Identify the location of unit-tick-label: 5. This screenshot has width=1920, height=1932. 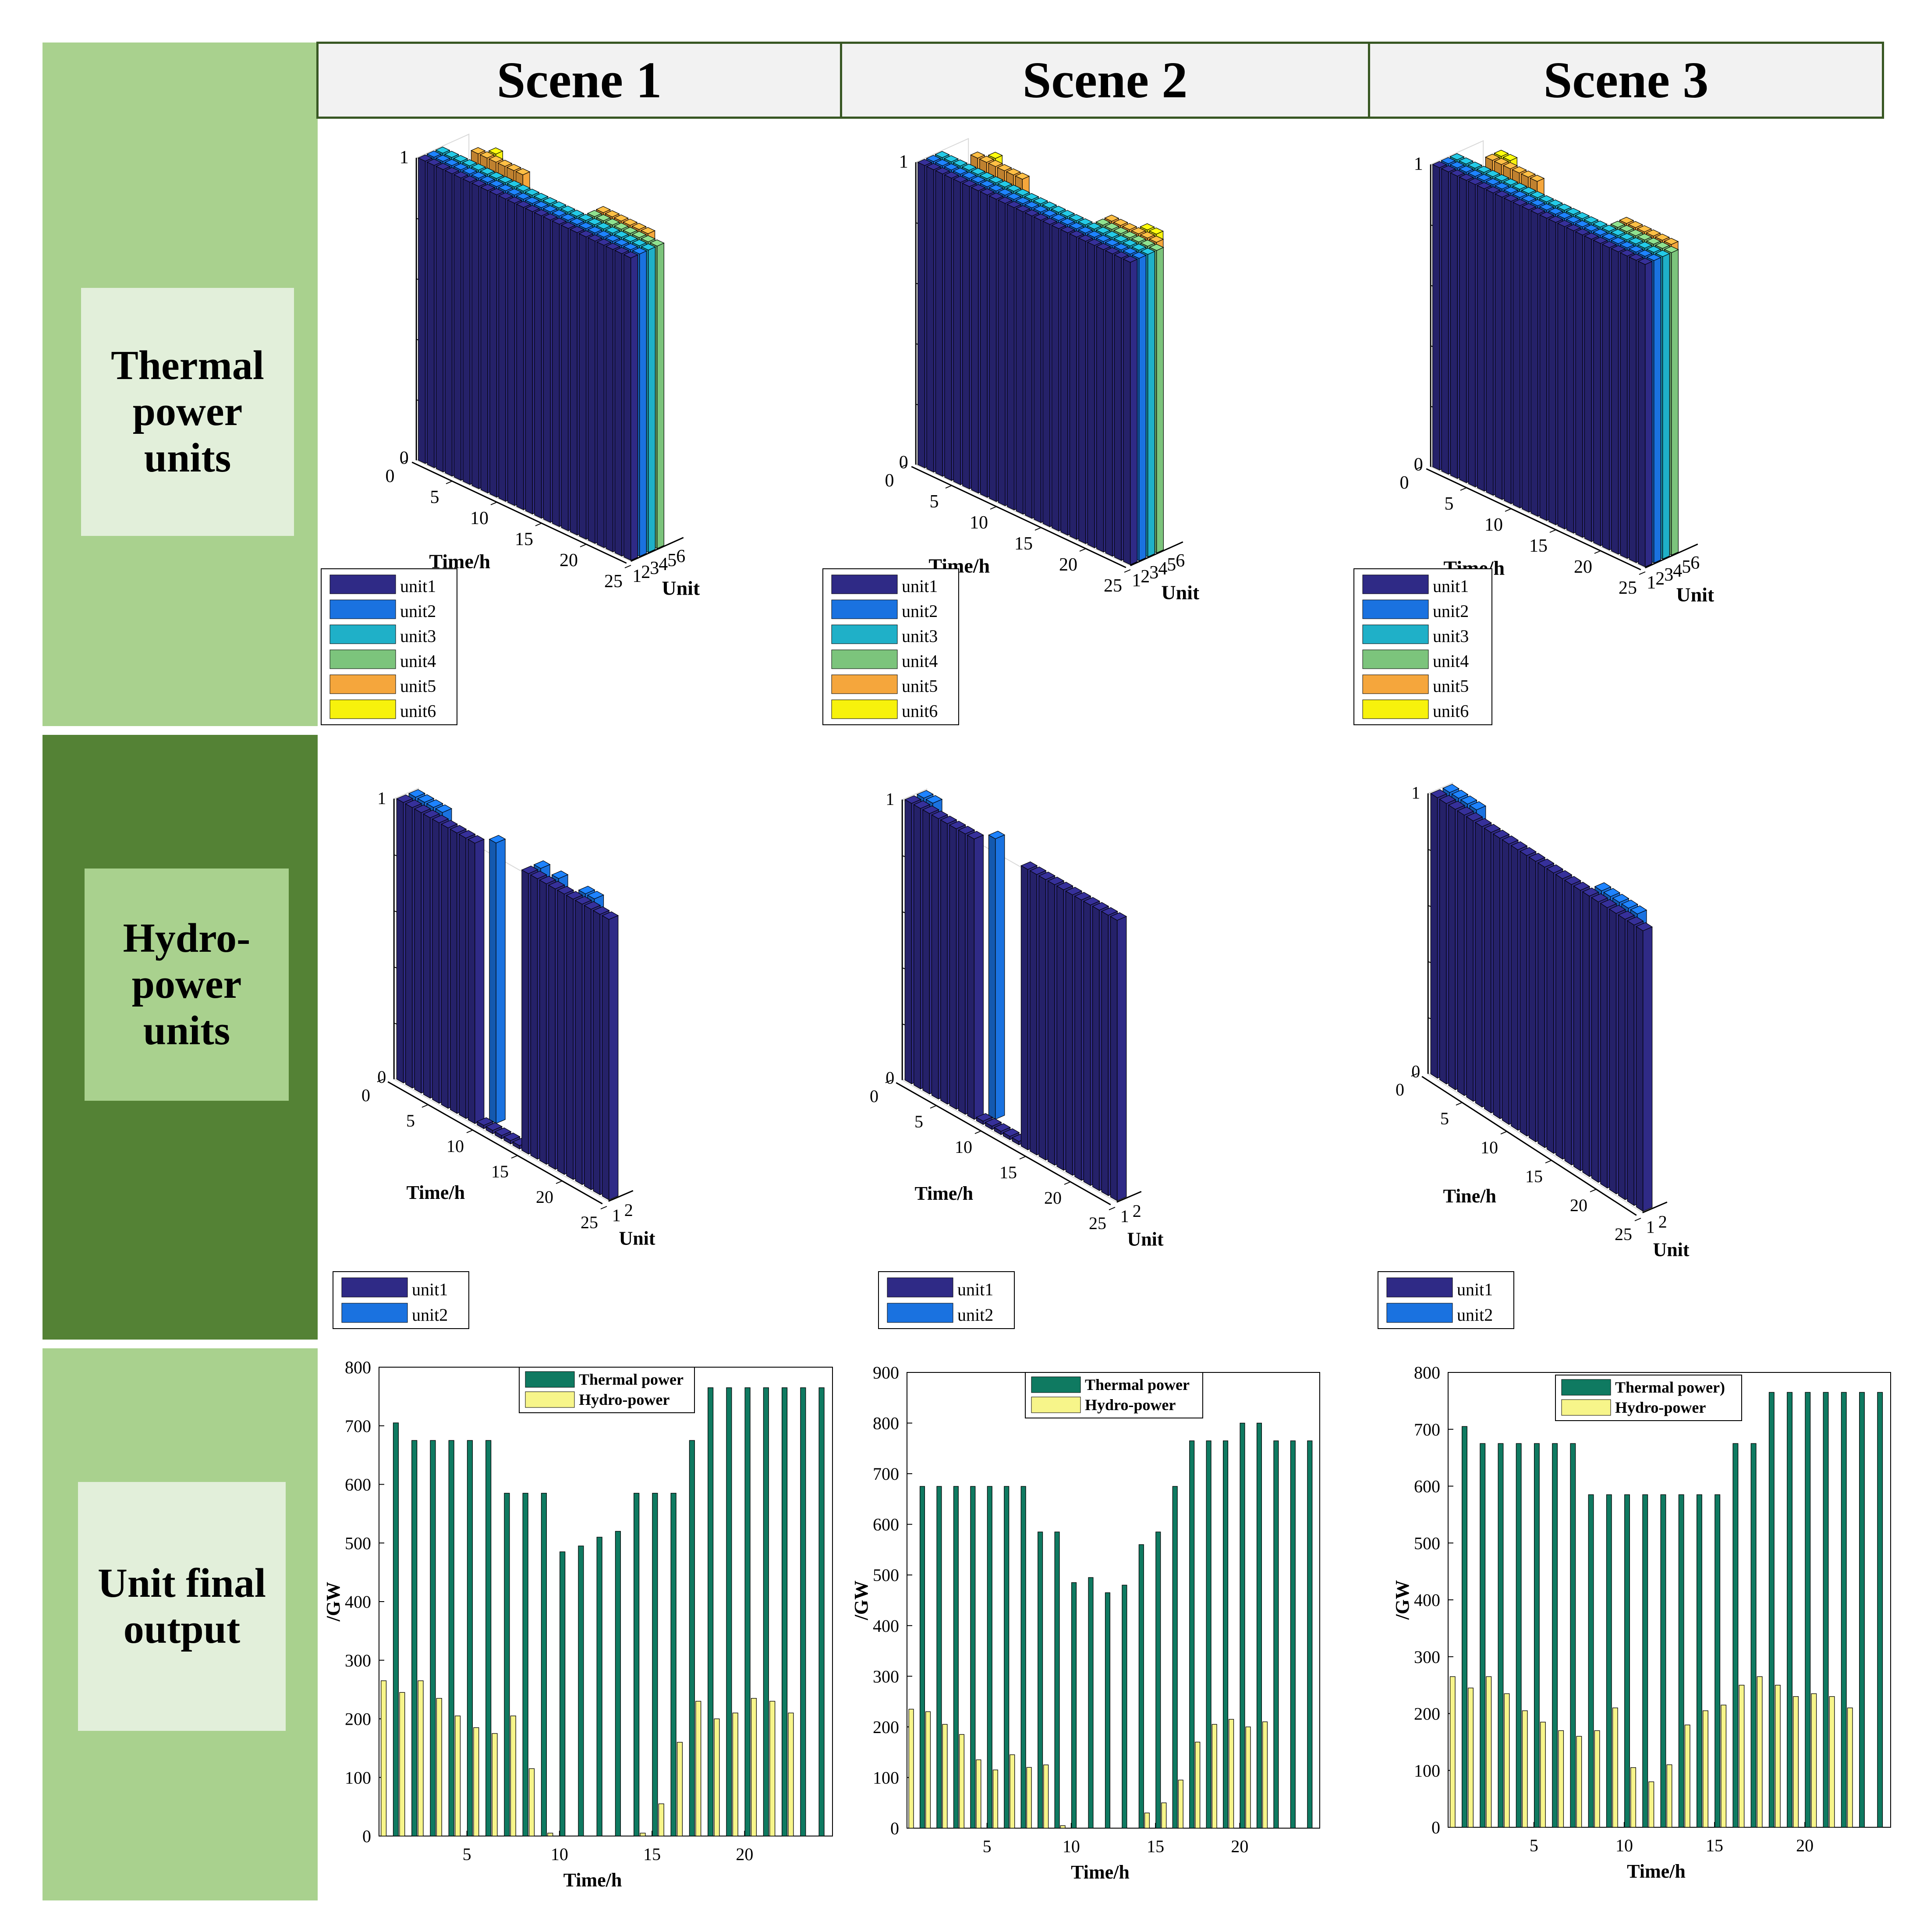
(1171, 565).